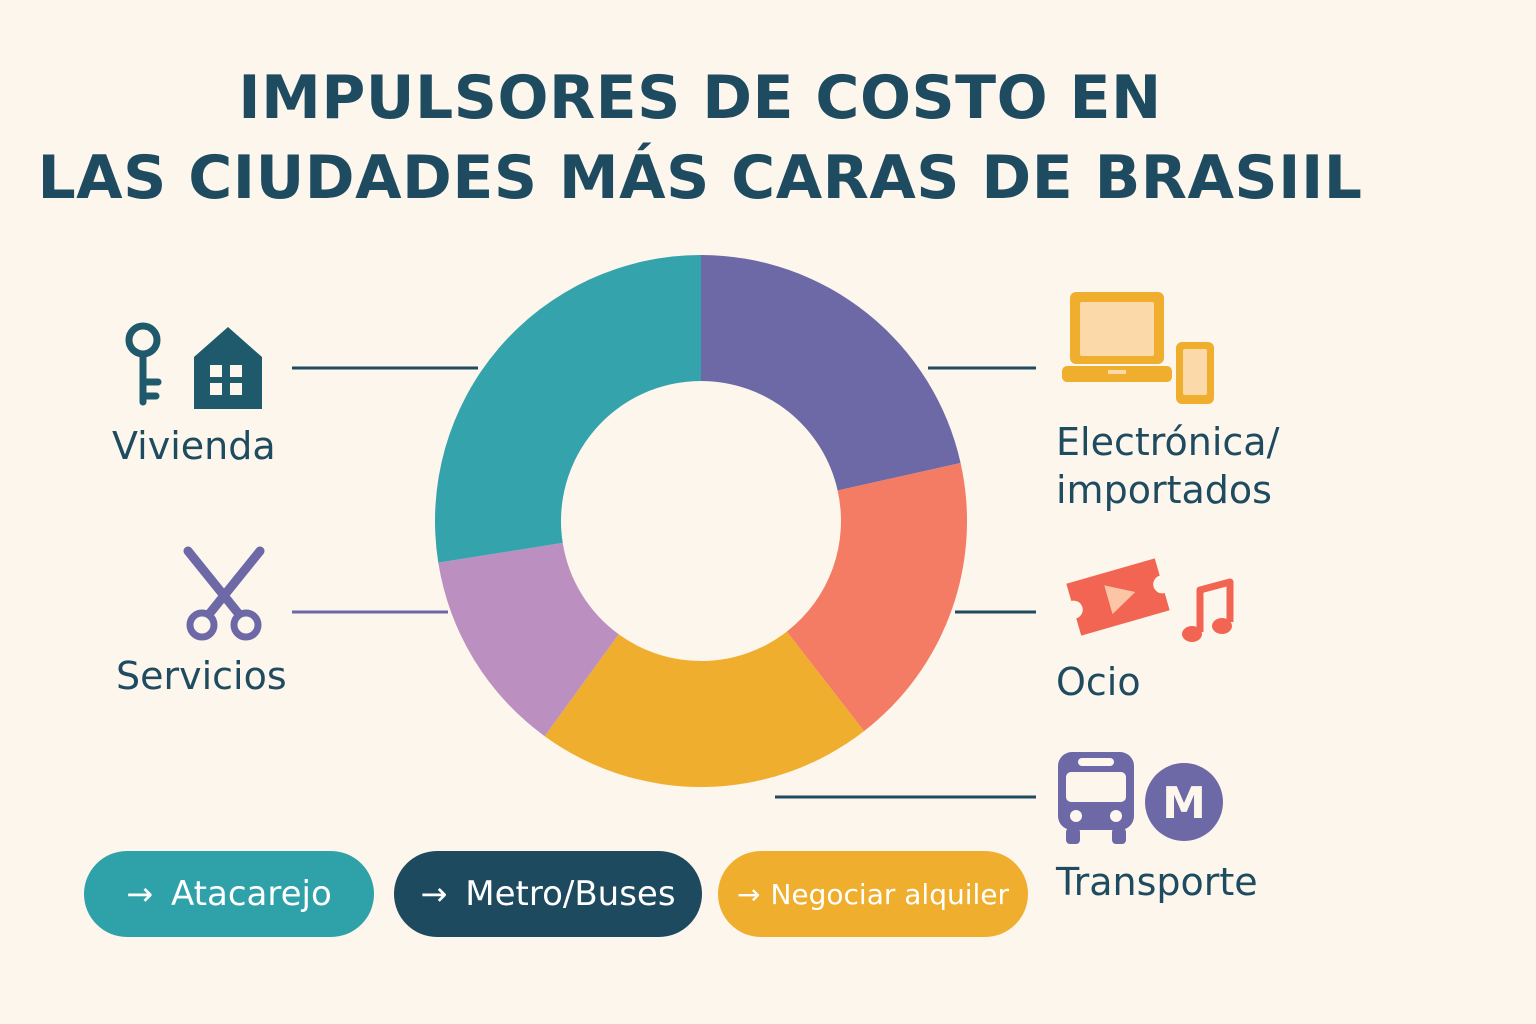  I want to click on slice-electronica-importados, so click(831, 373).